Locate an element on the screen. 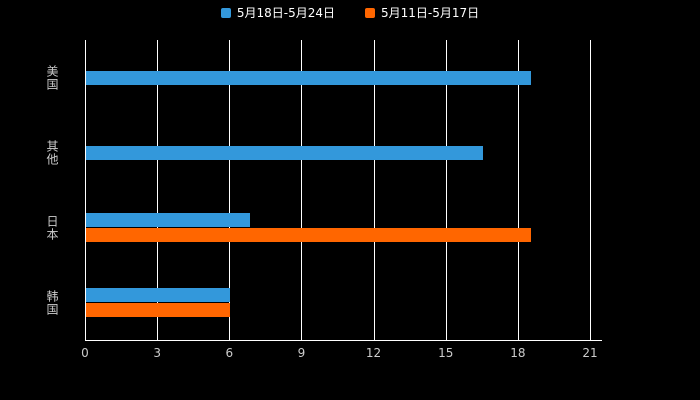 This screenshot has width=700, height=400. x-tick-label-9: 9 is located at coordinates (301, 353).